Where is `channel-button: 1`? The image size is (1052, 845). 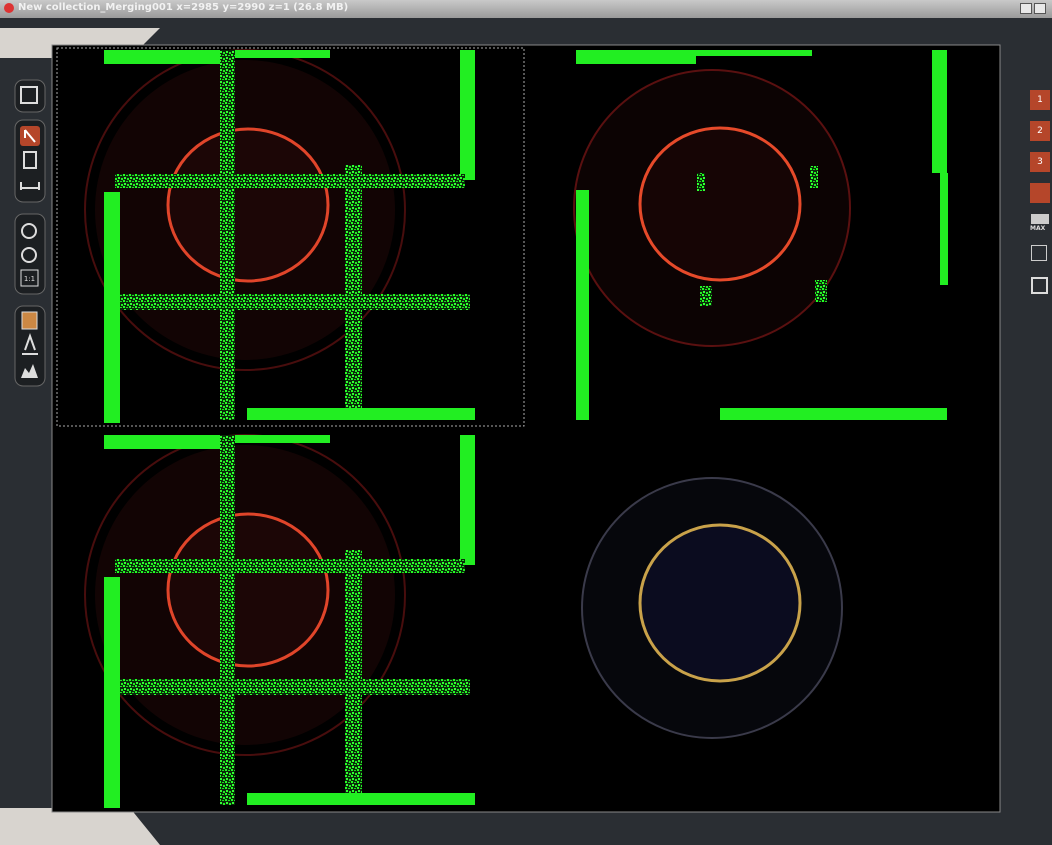 channel-button: 1 is located at coordinates (1040, 100).